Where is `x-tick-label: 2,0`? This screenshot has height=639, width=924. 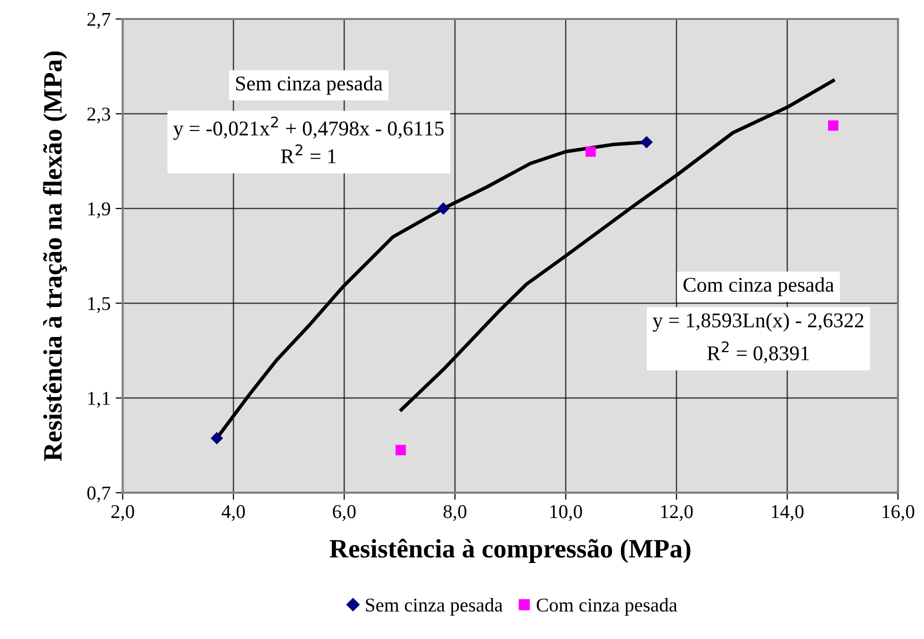 x-tick-label: 2,0 is located at coordinates (122, 513).